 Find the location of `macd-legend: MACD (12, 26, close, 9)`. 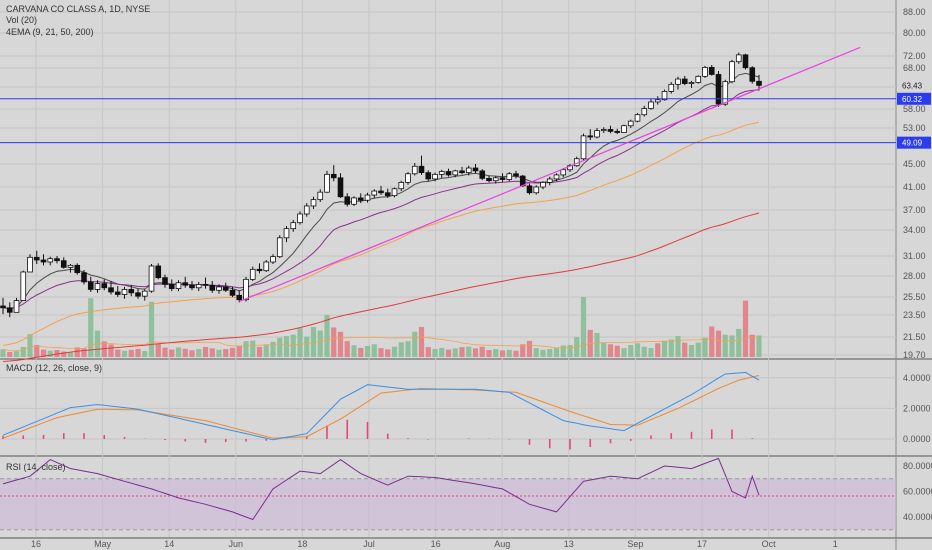

macd-legend: MACD (12, 26, close, 9) is located at coordinates (54, 368).